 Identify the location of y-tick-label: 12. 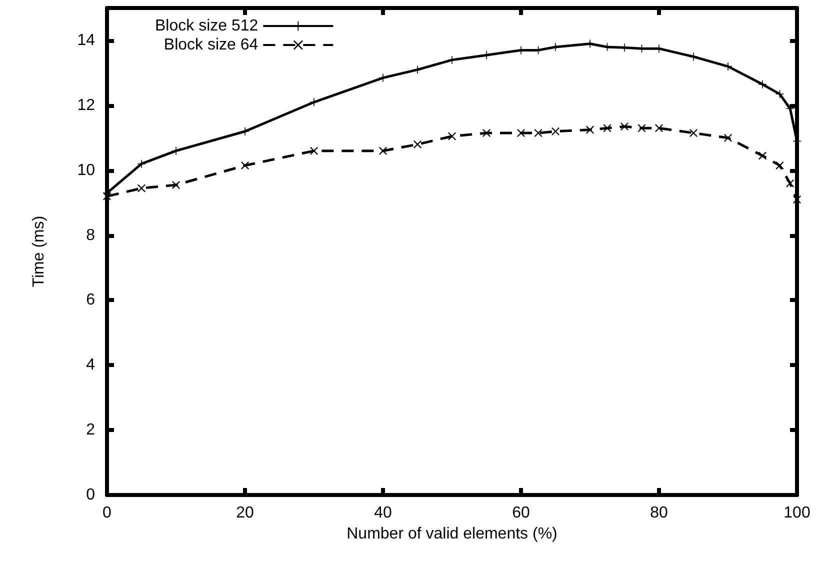
(86, 105).